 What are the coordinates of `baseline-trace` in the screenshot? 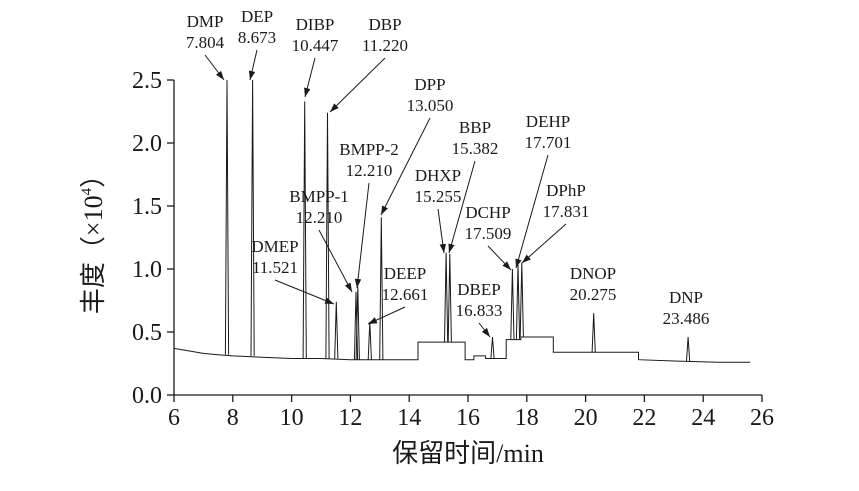 It's located at (462, 349).